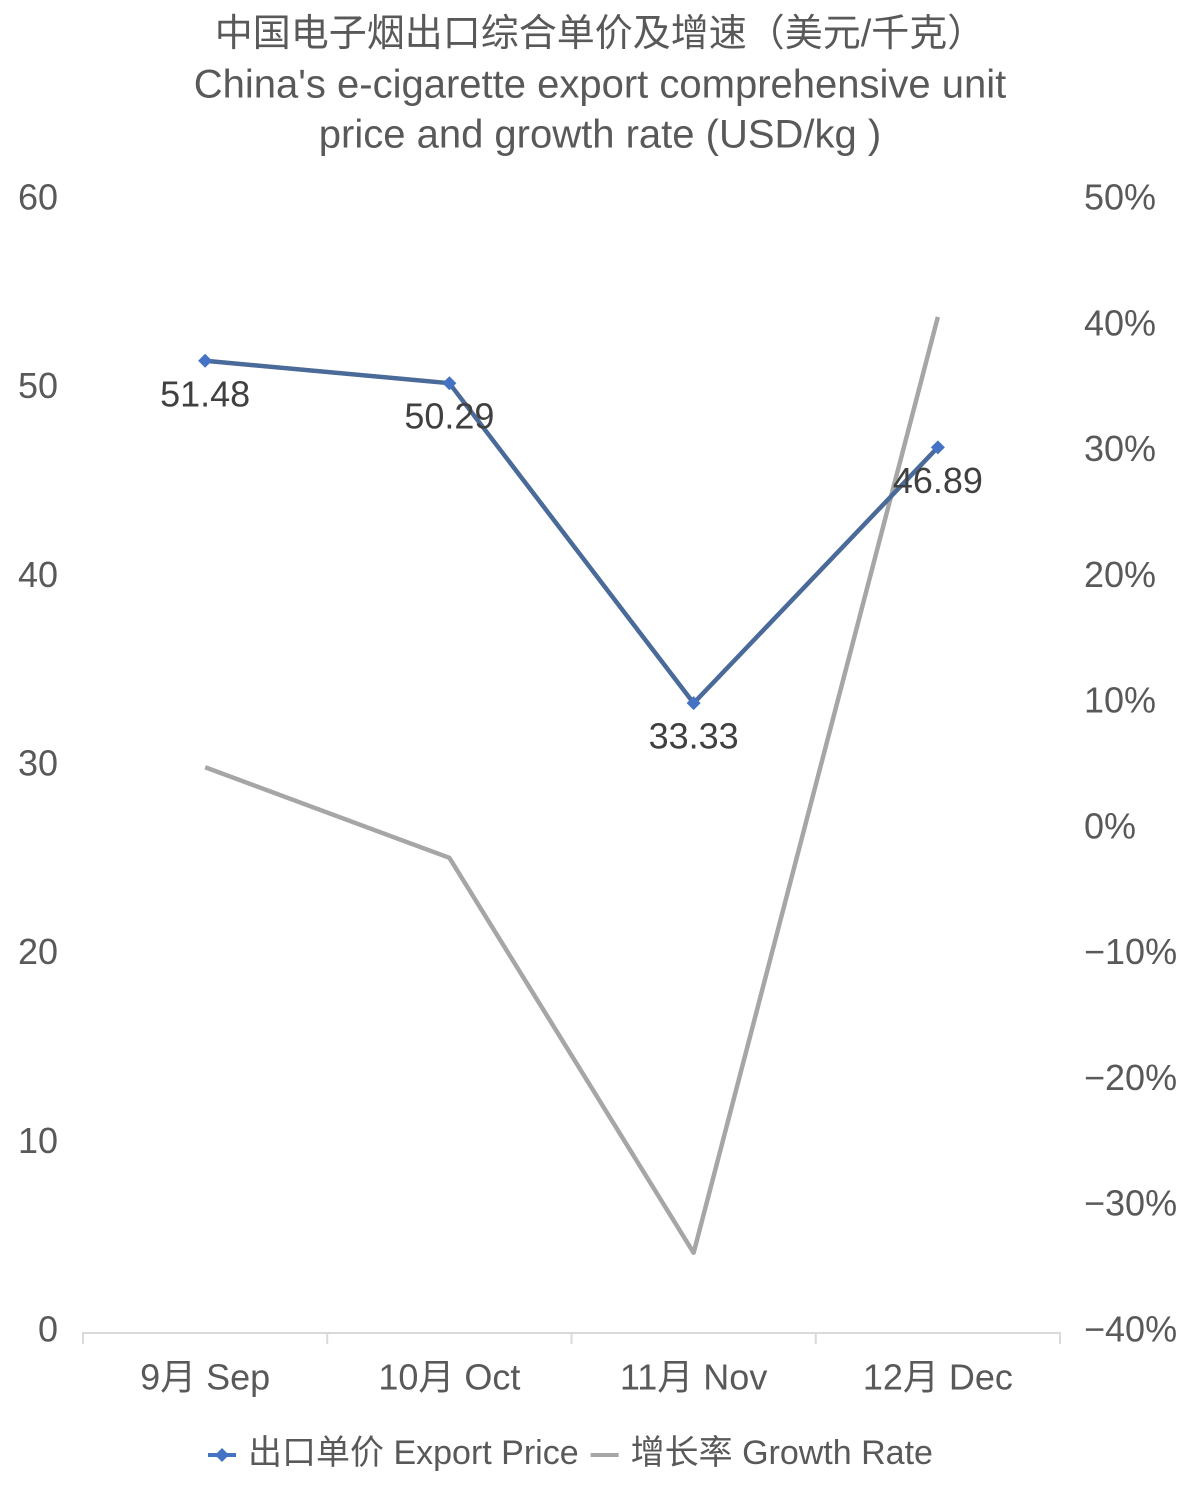 This screenshot has height=1506, width=1200. What do you see at coordinates (38, 197) in the screenshot?
I see `y-tick-label: 60` at bounding box center [38, 197].